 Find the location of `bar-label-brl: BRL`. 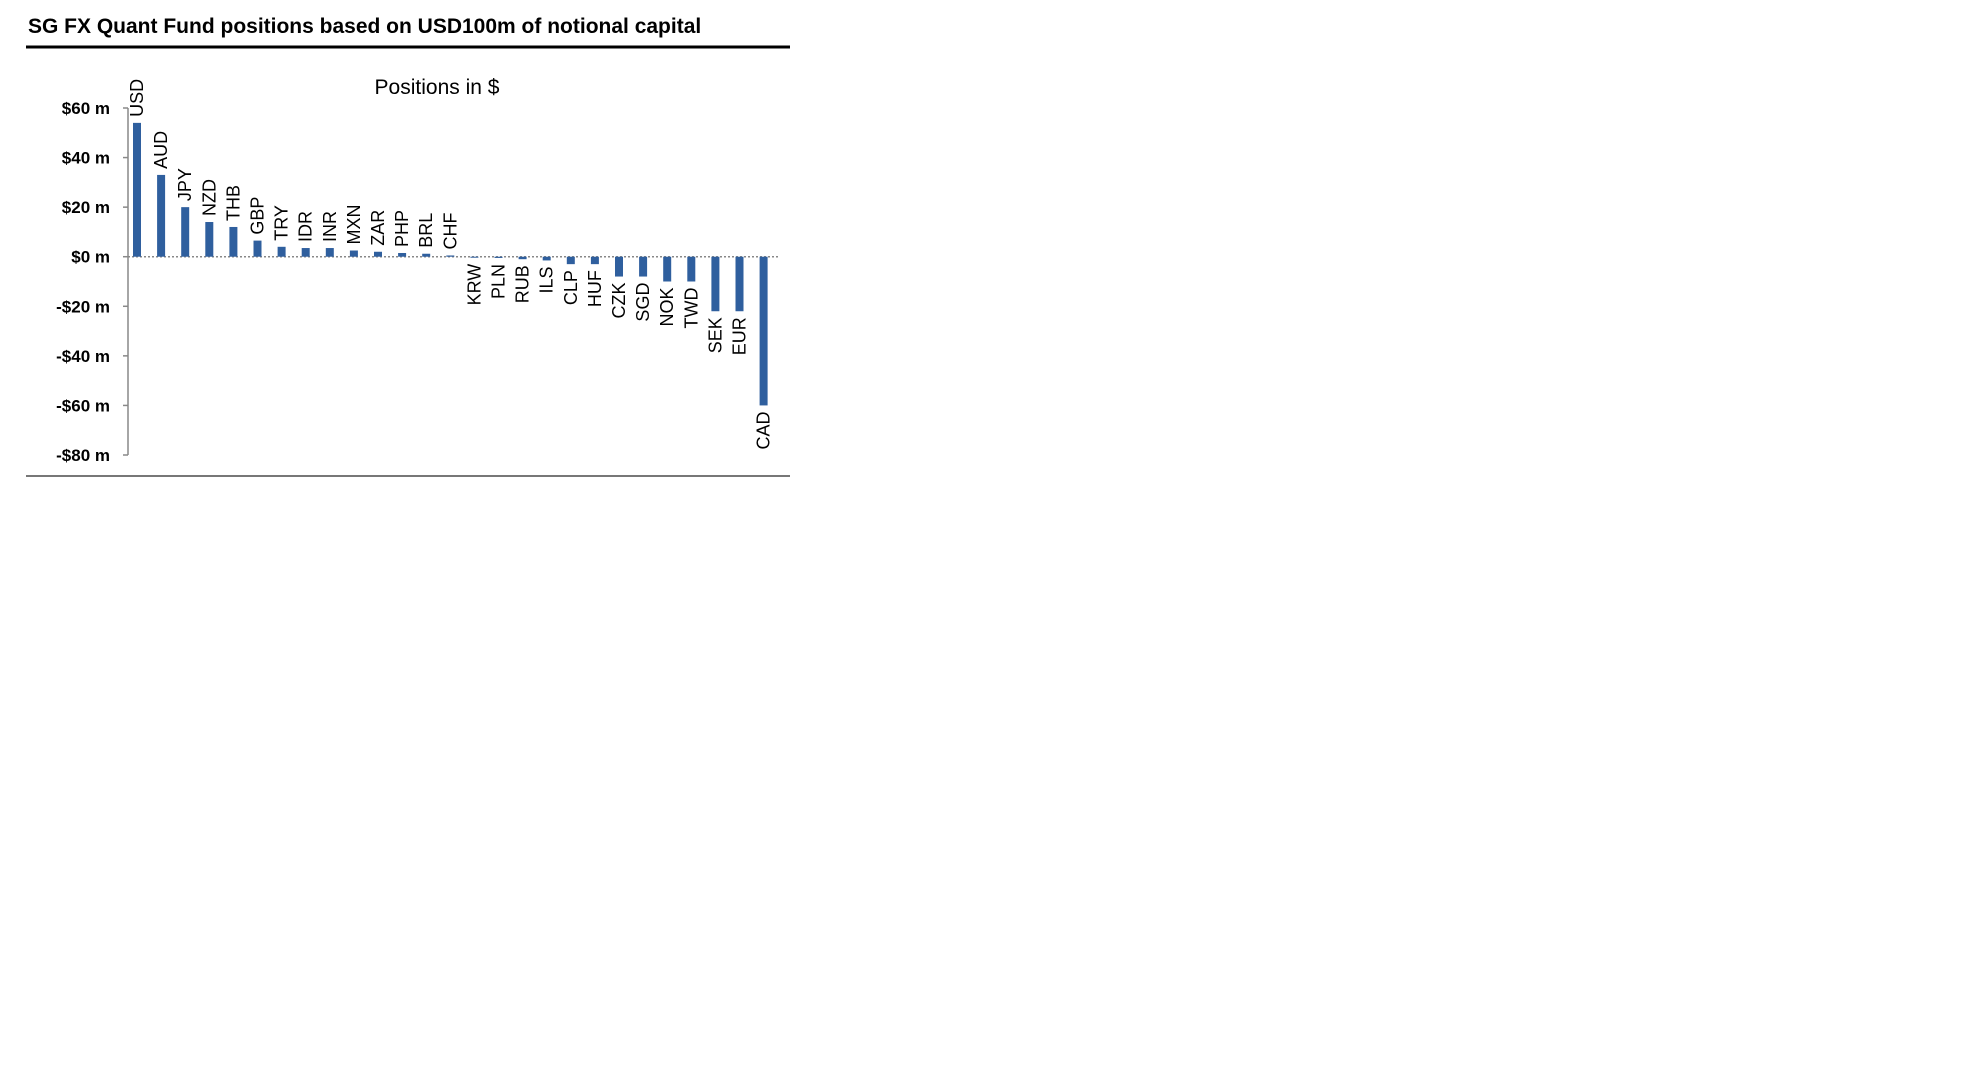

bar-label-brl: BRL is located at coordinates (426, 230).